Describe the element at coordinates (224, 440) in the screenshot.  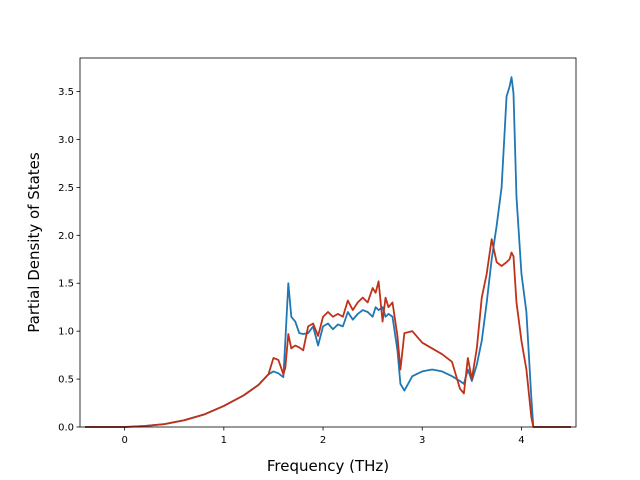
I see `x-tick-label: 1` at that location.